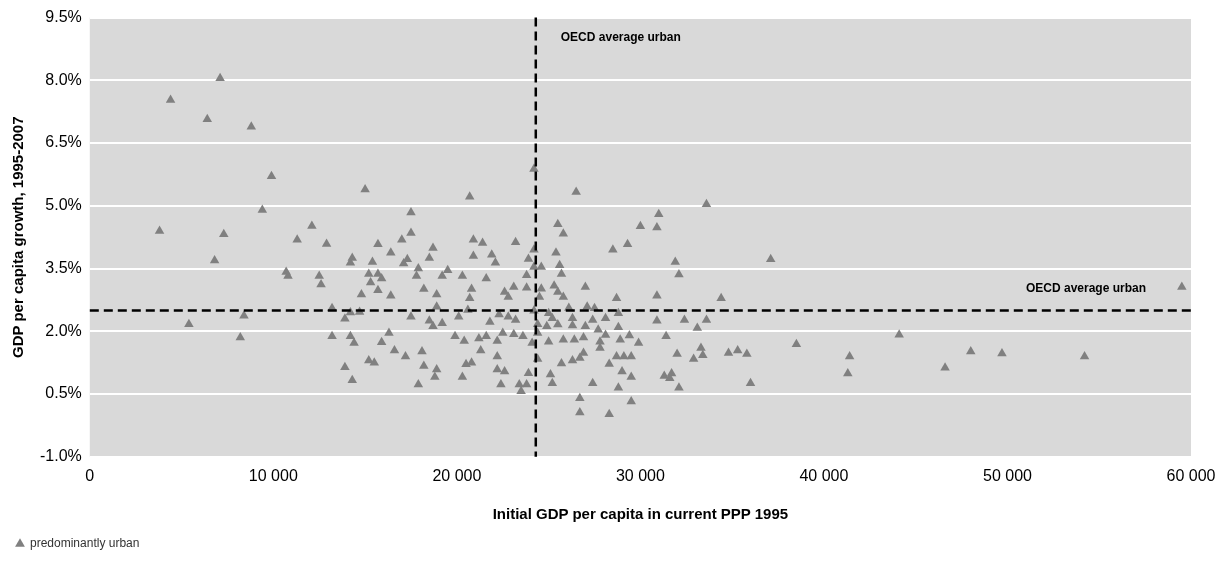  What do you see at coordinates (63, 330) in the screenshot?
I see `y-tick-label: 2.0%` at bounding box center [63, 330].